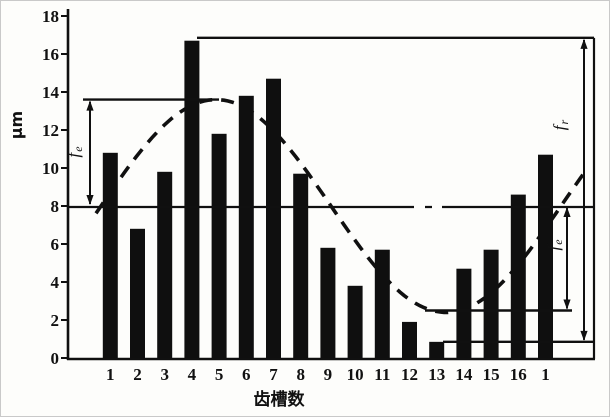 The height and width of the screenshot is (417, 610). What do you see at coordinates (16, 125) in the screenshot?
I see `y-axis-title: μm` at bounding box center [16, 125].